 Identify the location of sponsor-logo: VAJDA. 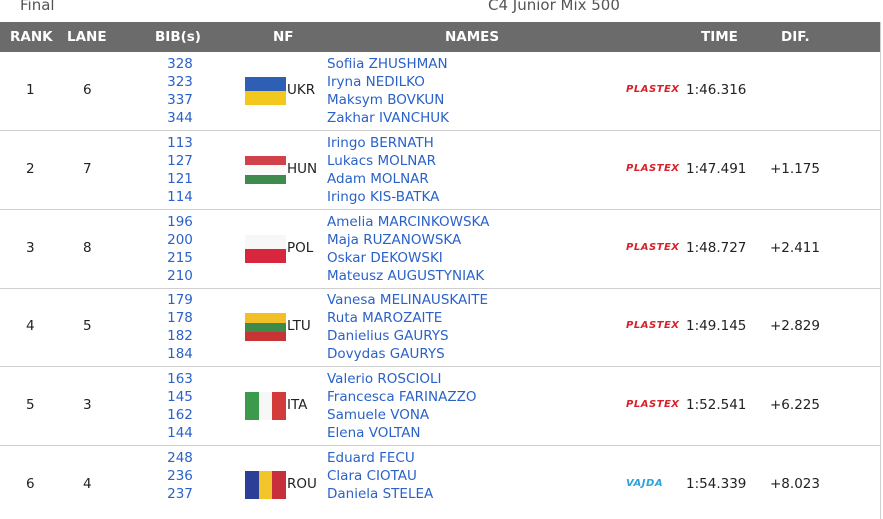
(645, 483).